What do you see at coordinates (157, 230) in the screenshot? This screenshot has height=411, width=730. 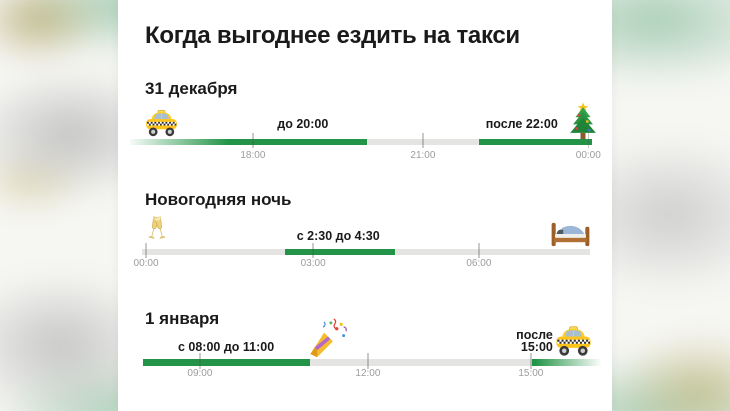 I see `champagne-icon` at bounding box center [157, 230].